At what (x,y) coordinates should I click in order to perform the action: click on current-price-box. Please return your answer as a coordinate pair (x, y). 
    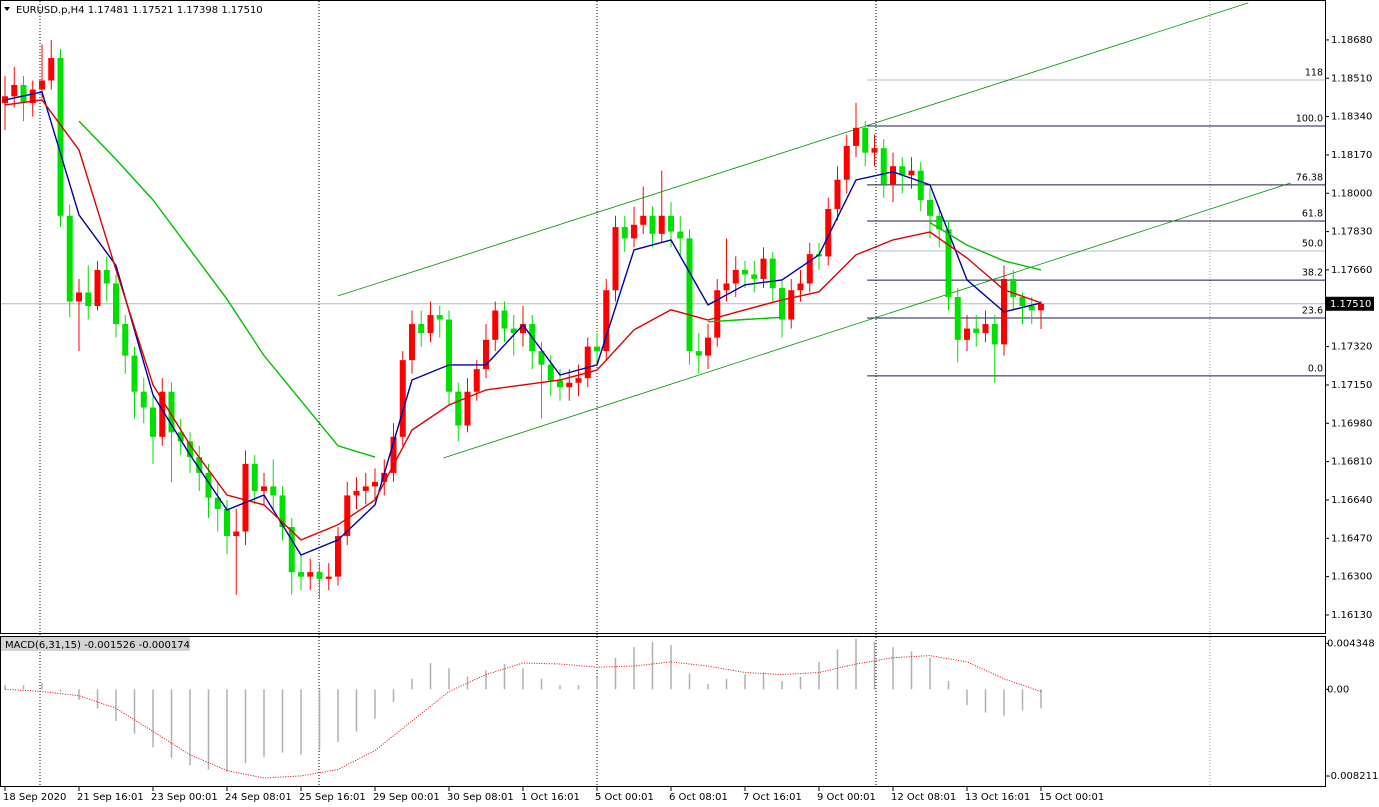
    Looking at the image, I should click on (1350, 303).